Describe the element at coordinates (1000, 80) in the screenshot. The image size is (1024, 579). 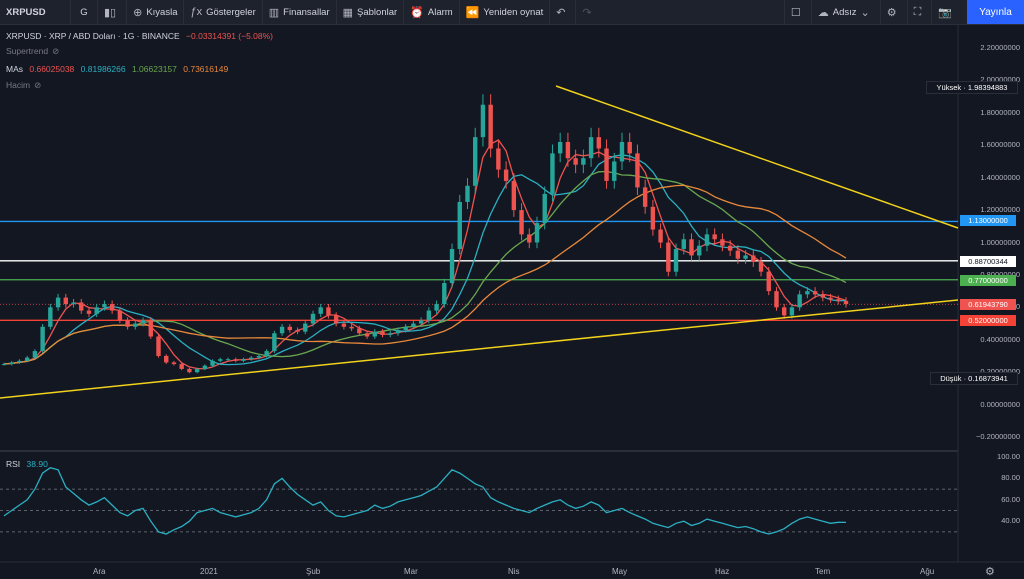
I see `price-axis-label: 2.00000000` at that location.